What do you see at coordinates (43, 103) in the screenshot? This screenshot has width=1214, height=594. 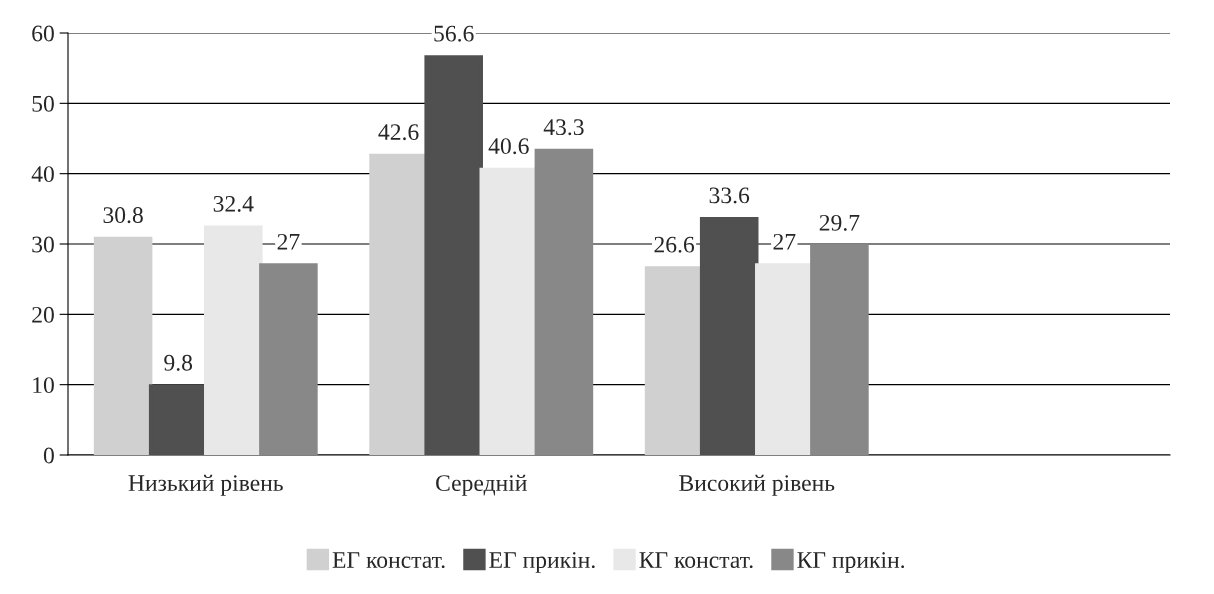 I see `y-tick-label: 50` at bounding box center [43, 103].